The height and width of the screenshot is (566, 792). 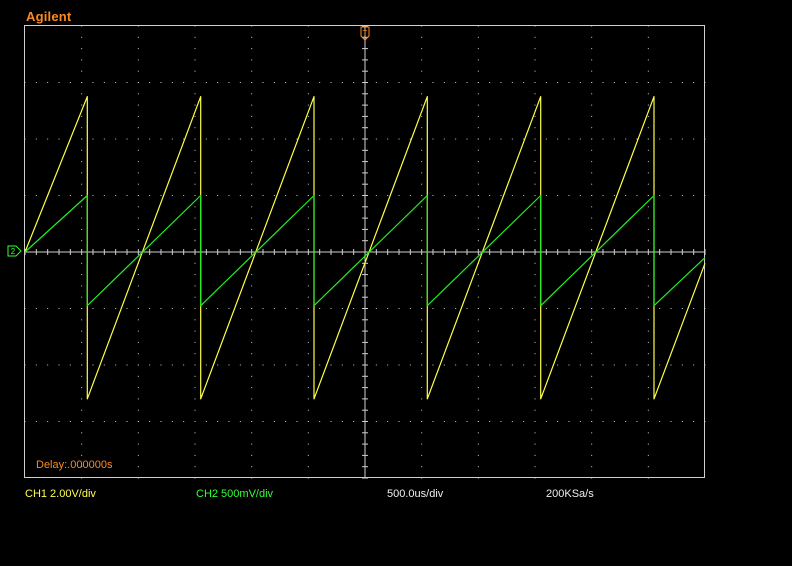 What do you see at coordinates (14, 251) in the screenshot?
I see `ch2-ground-marker-icon: 2` at bounding box center [14, 251].